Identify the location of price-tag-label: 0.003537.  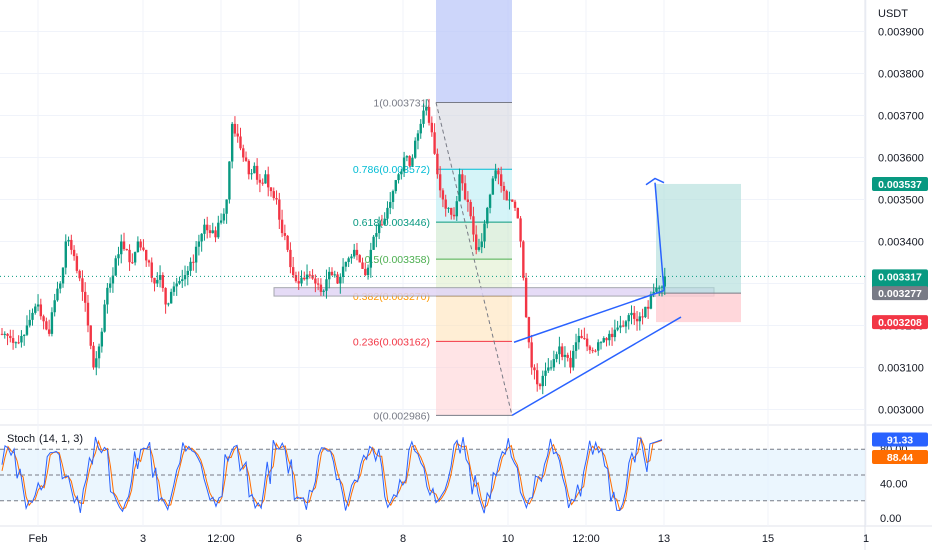
(900, 185).